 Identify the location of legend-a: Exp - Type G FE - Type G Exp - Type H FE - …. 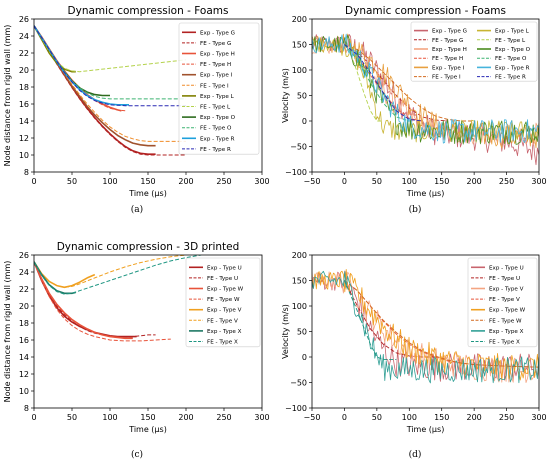
(219, 88).